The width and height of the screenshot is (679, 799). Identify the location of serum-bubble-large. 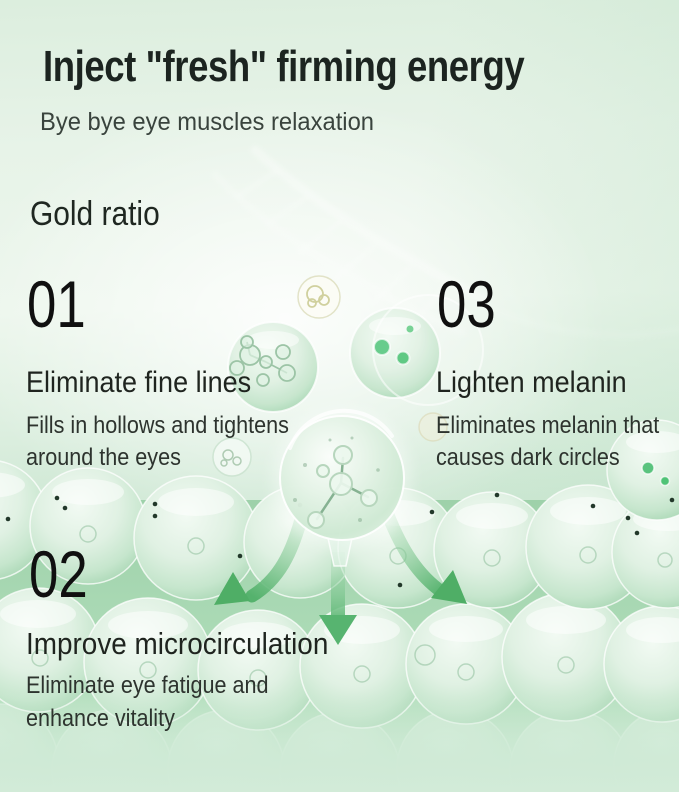
(342, 483).